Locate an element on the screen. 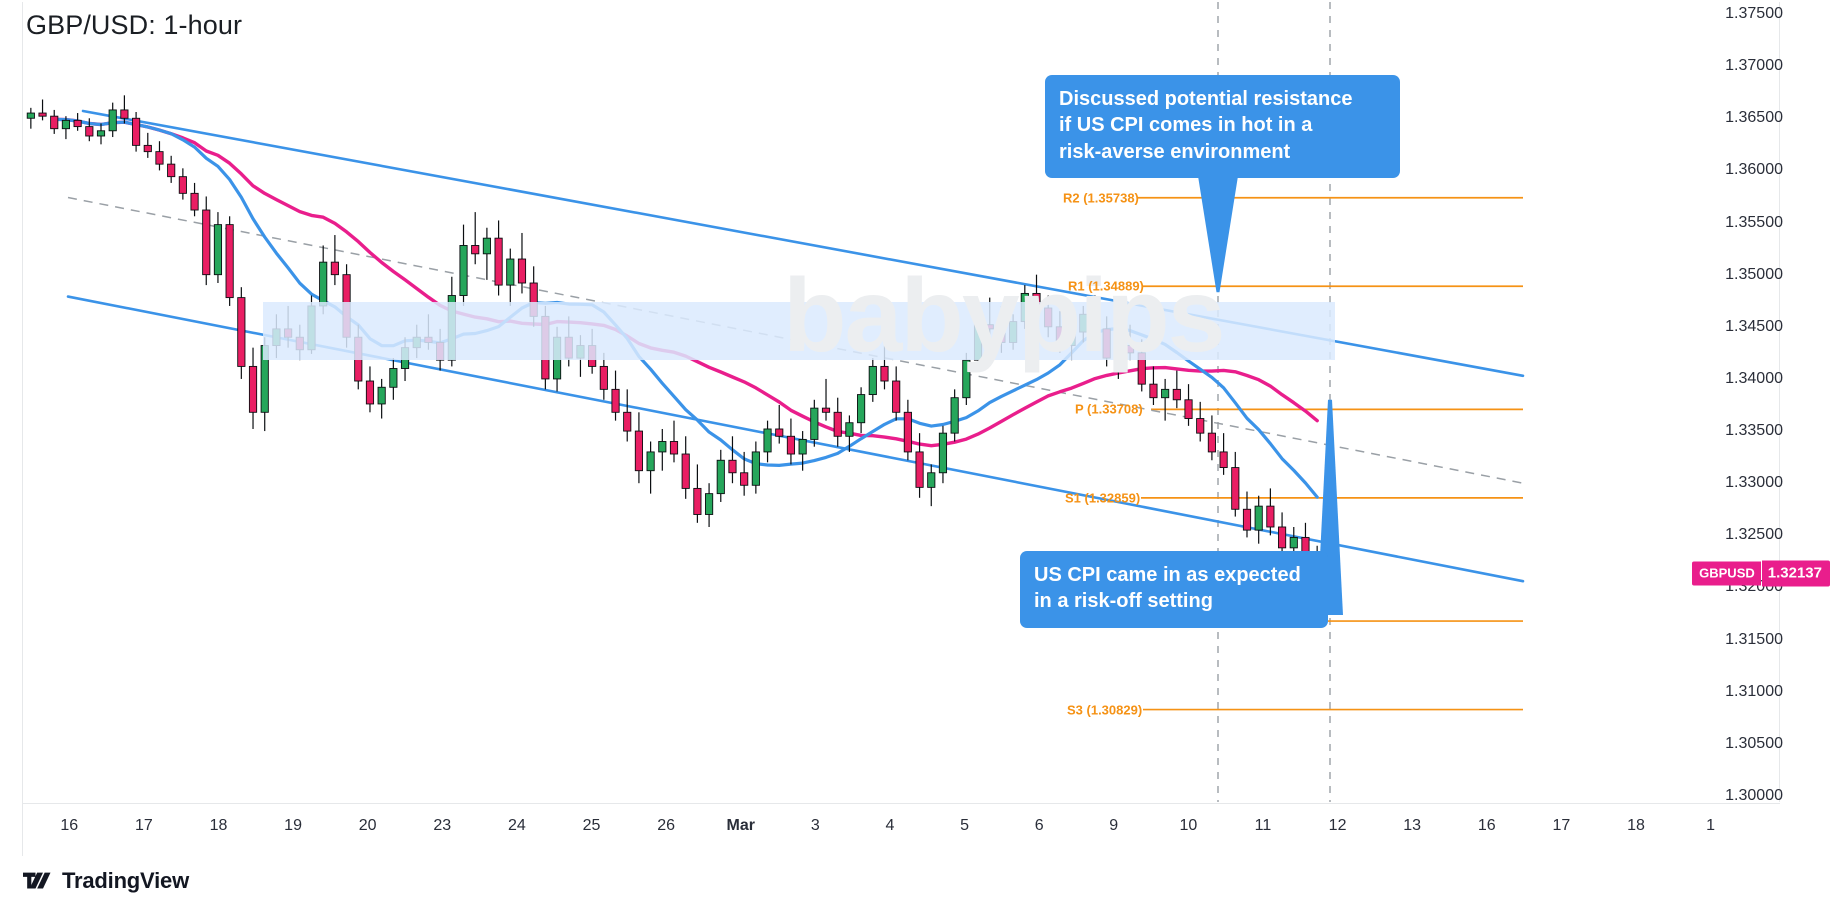 The height and width of the screenshot is (906, 1835). current-price-tag: GBPUSD 1.32137 is located at coordinates (1761, 573).